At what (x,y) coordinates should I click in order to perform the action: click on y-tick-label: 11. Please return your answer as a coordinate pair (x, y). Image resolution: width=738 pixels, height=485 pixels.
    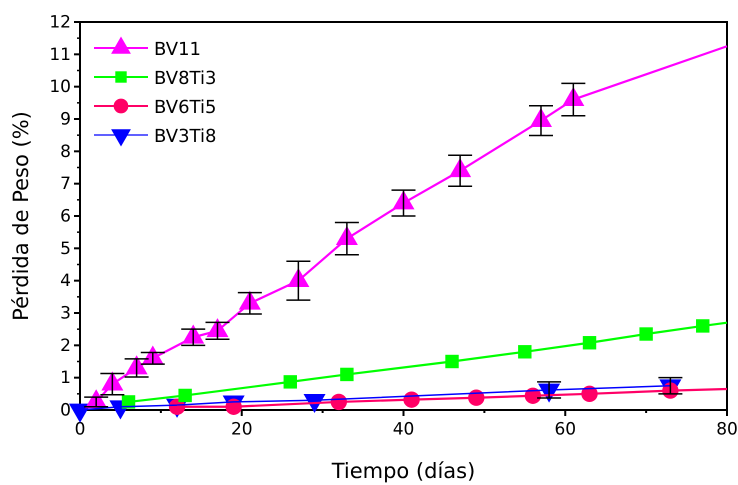
    Looking at the image, I should click on (60, 54).